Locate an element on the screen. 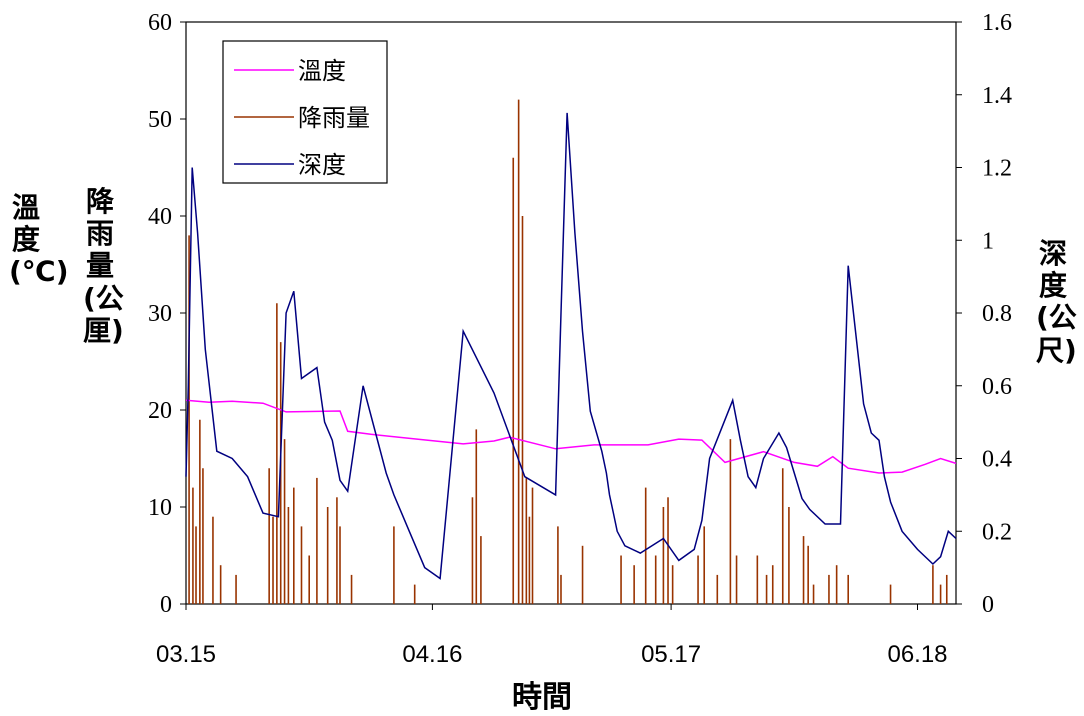  legend-label-depth: 深度 is located at coordinates (322, 165).